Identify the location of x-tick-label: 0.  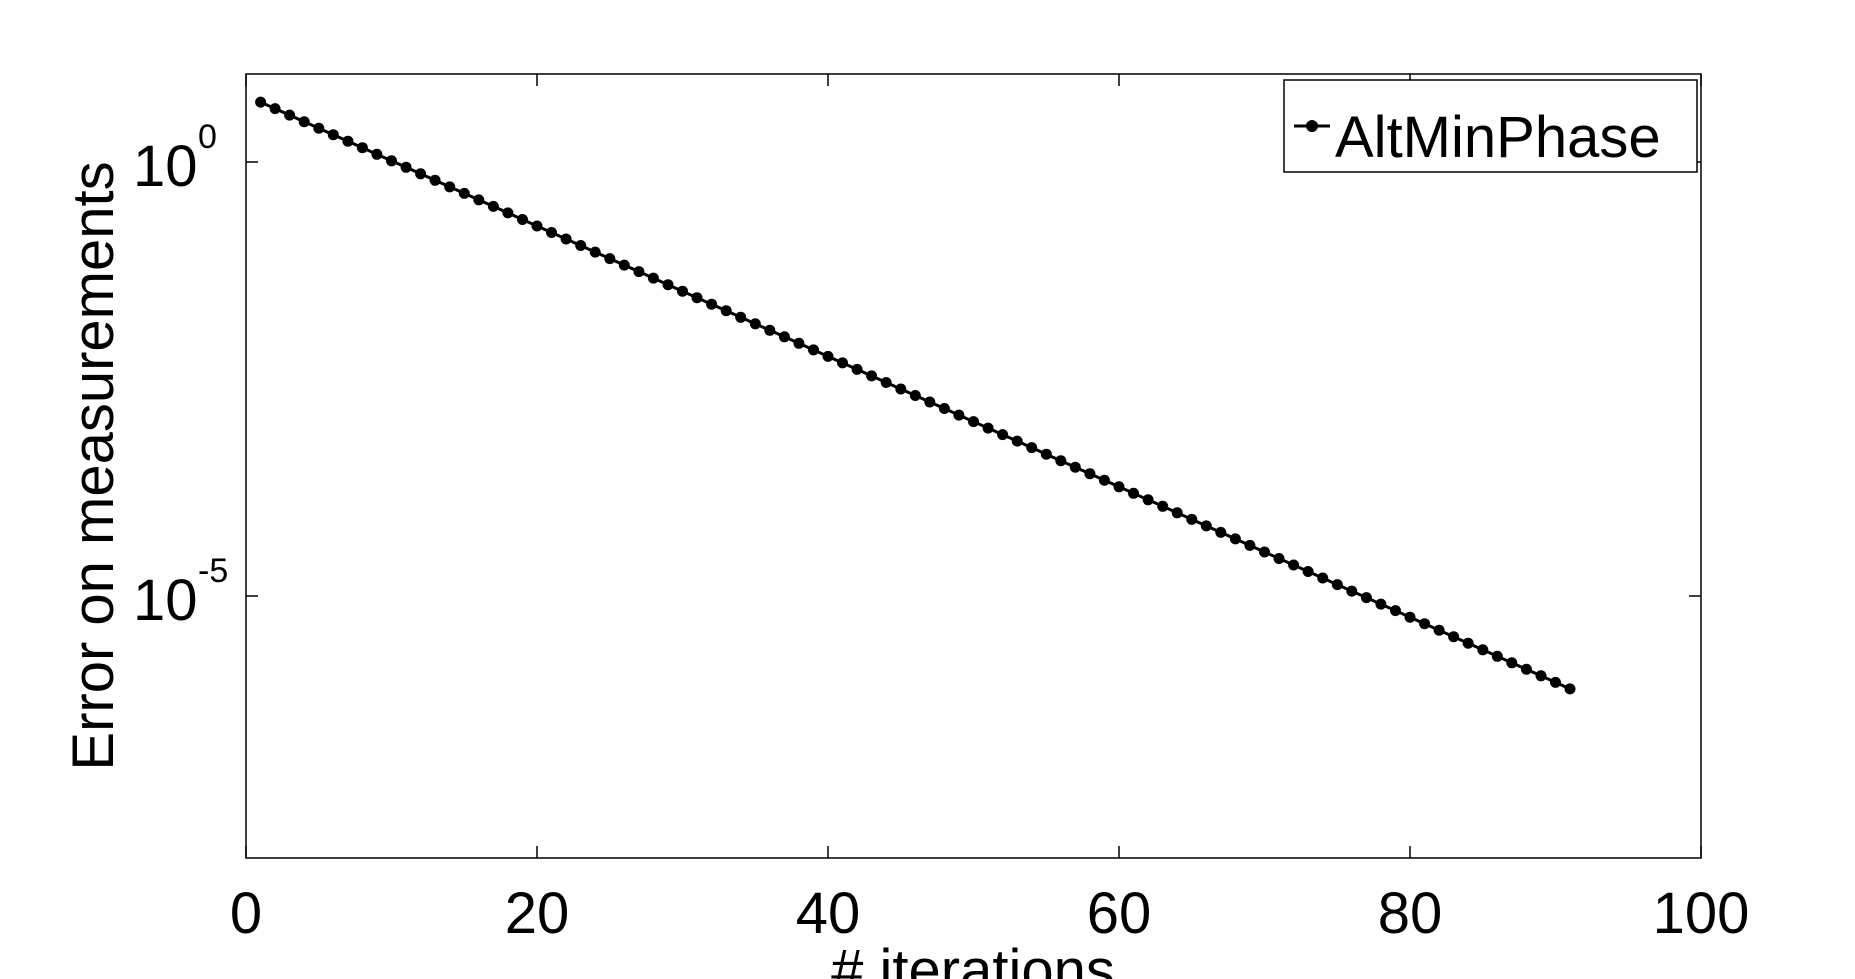
(246, 913).